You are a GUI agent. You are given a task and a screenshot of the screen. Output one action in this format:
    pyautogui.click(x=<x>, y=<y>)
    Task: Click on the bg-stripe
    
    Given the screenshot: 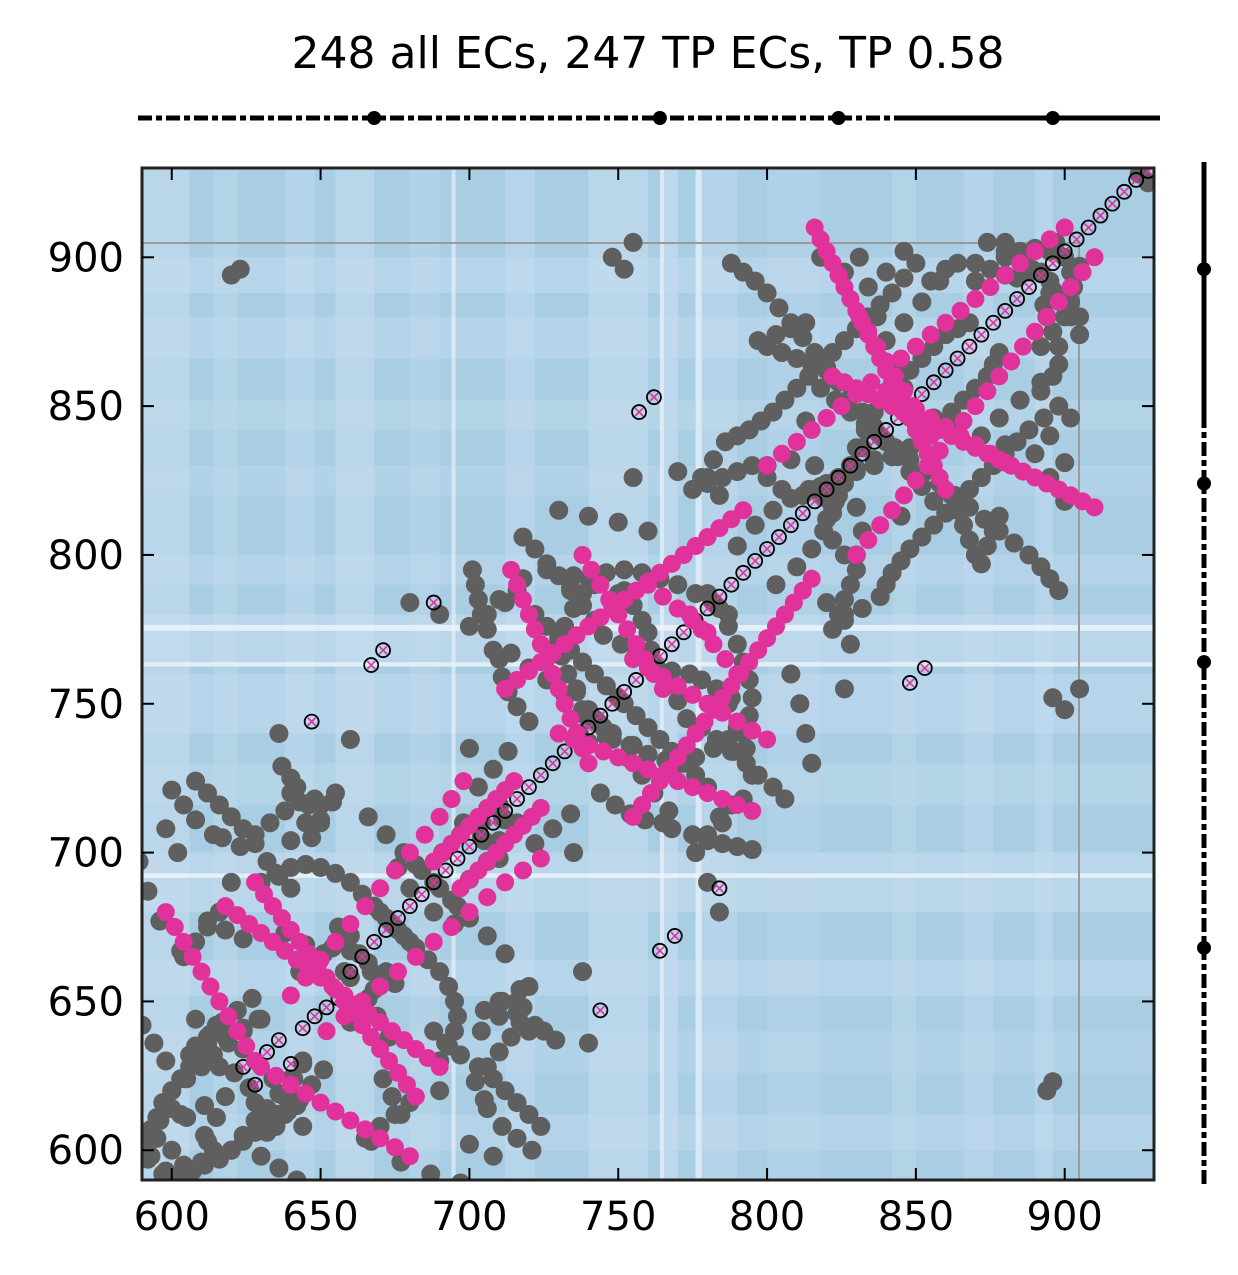 What is the action you would take?
    pyautogui.click(x=648, y=1132)
    